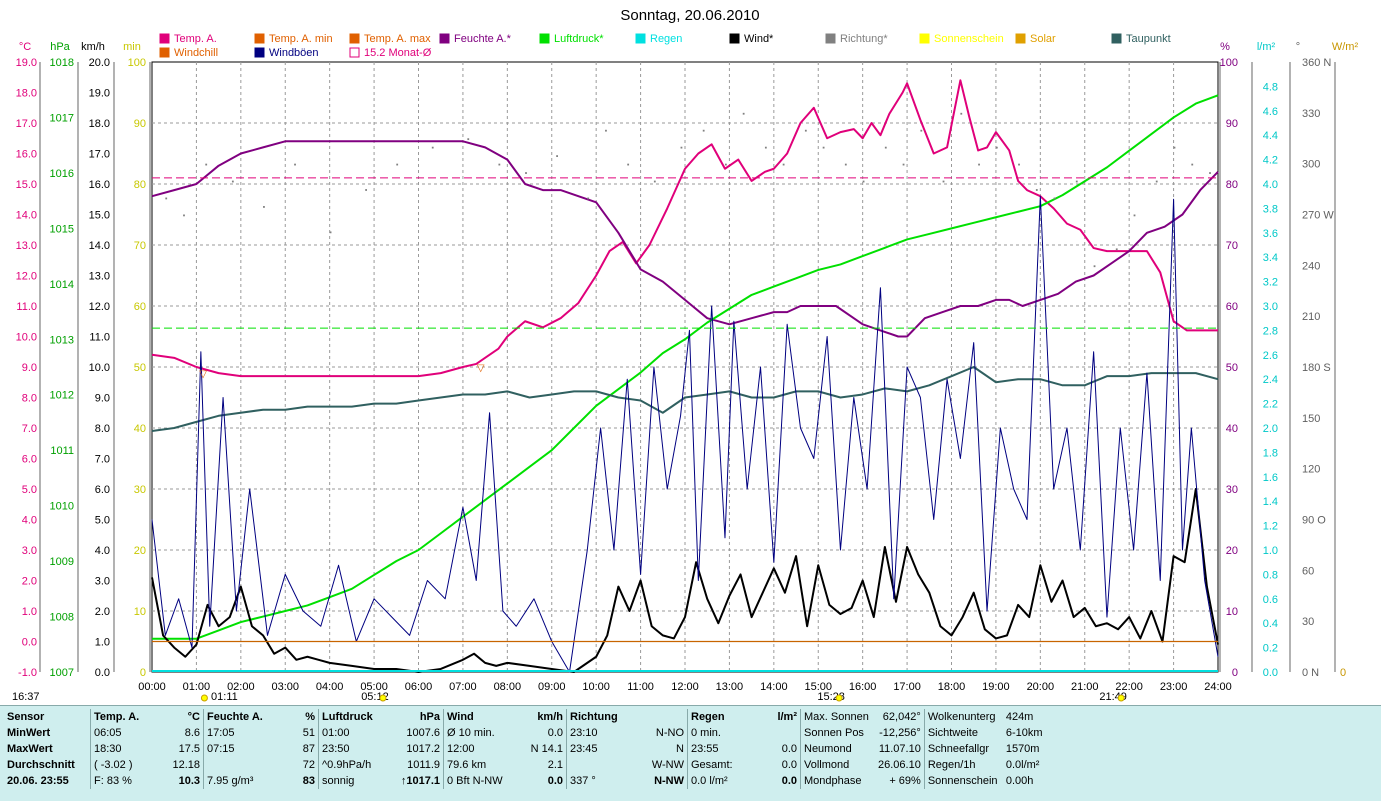 Image resolution: width=1381 pixels, height=801 pixels. Describe the element at coordinates (26, 307) in the screenshot. I see `temp-axis-tick: 11.0` at that location.